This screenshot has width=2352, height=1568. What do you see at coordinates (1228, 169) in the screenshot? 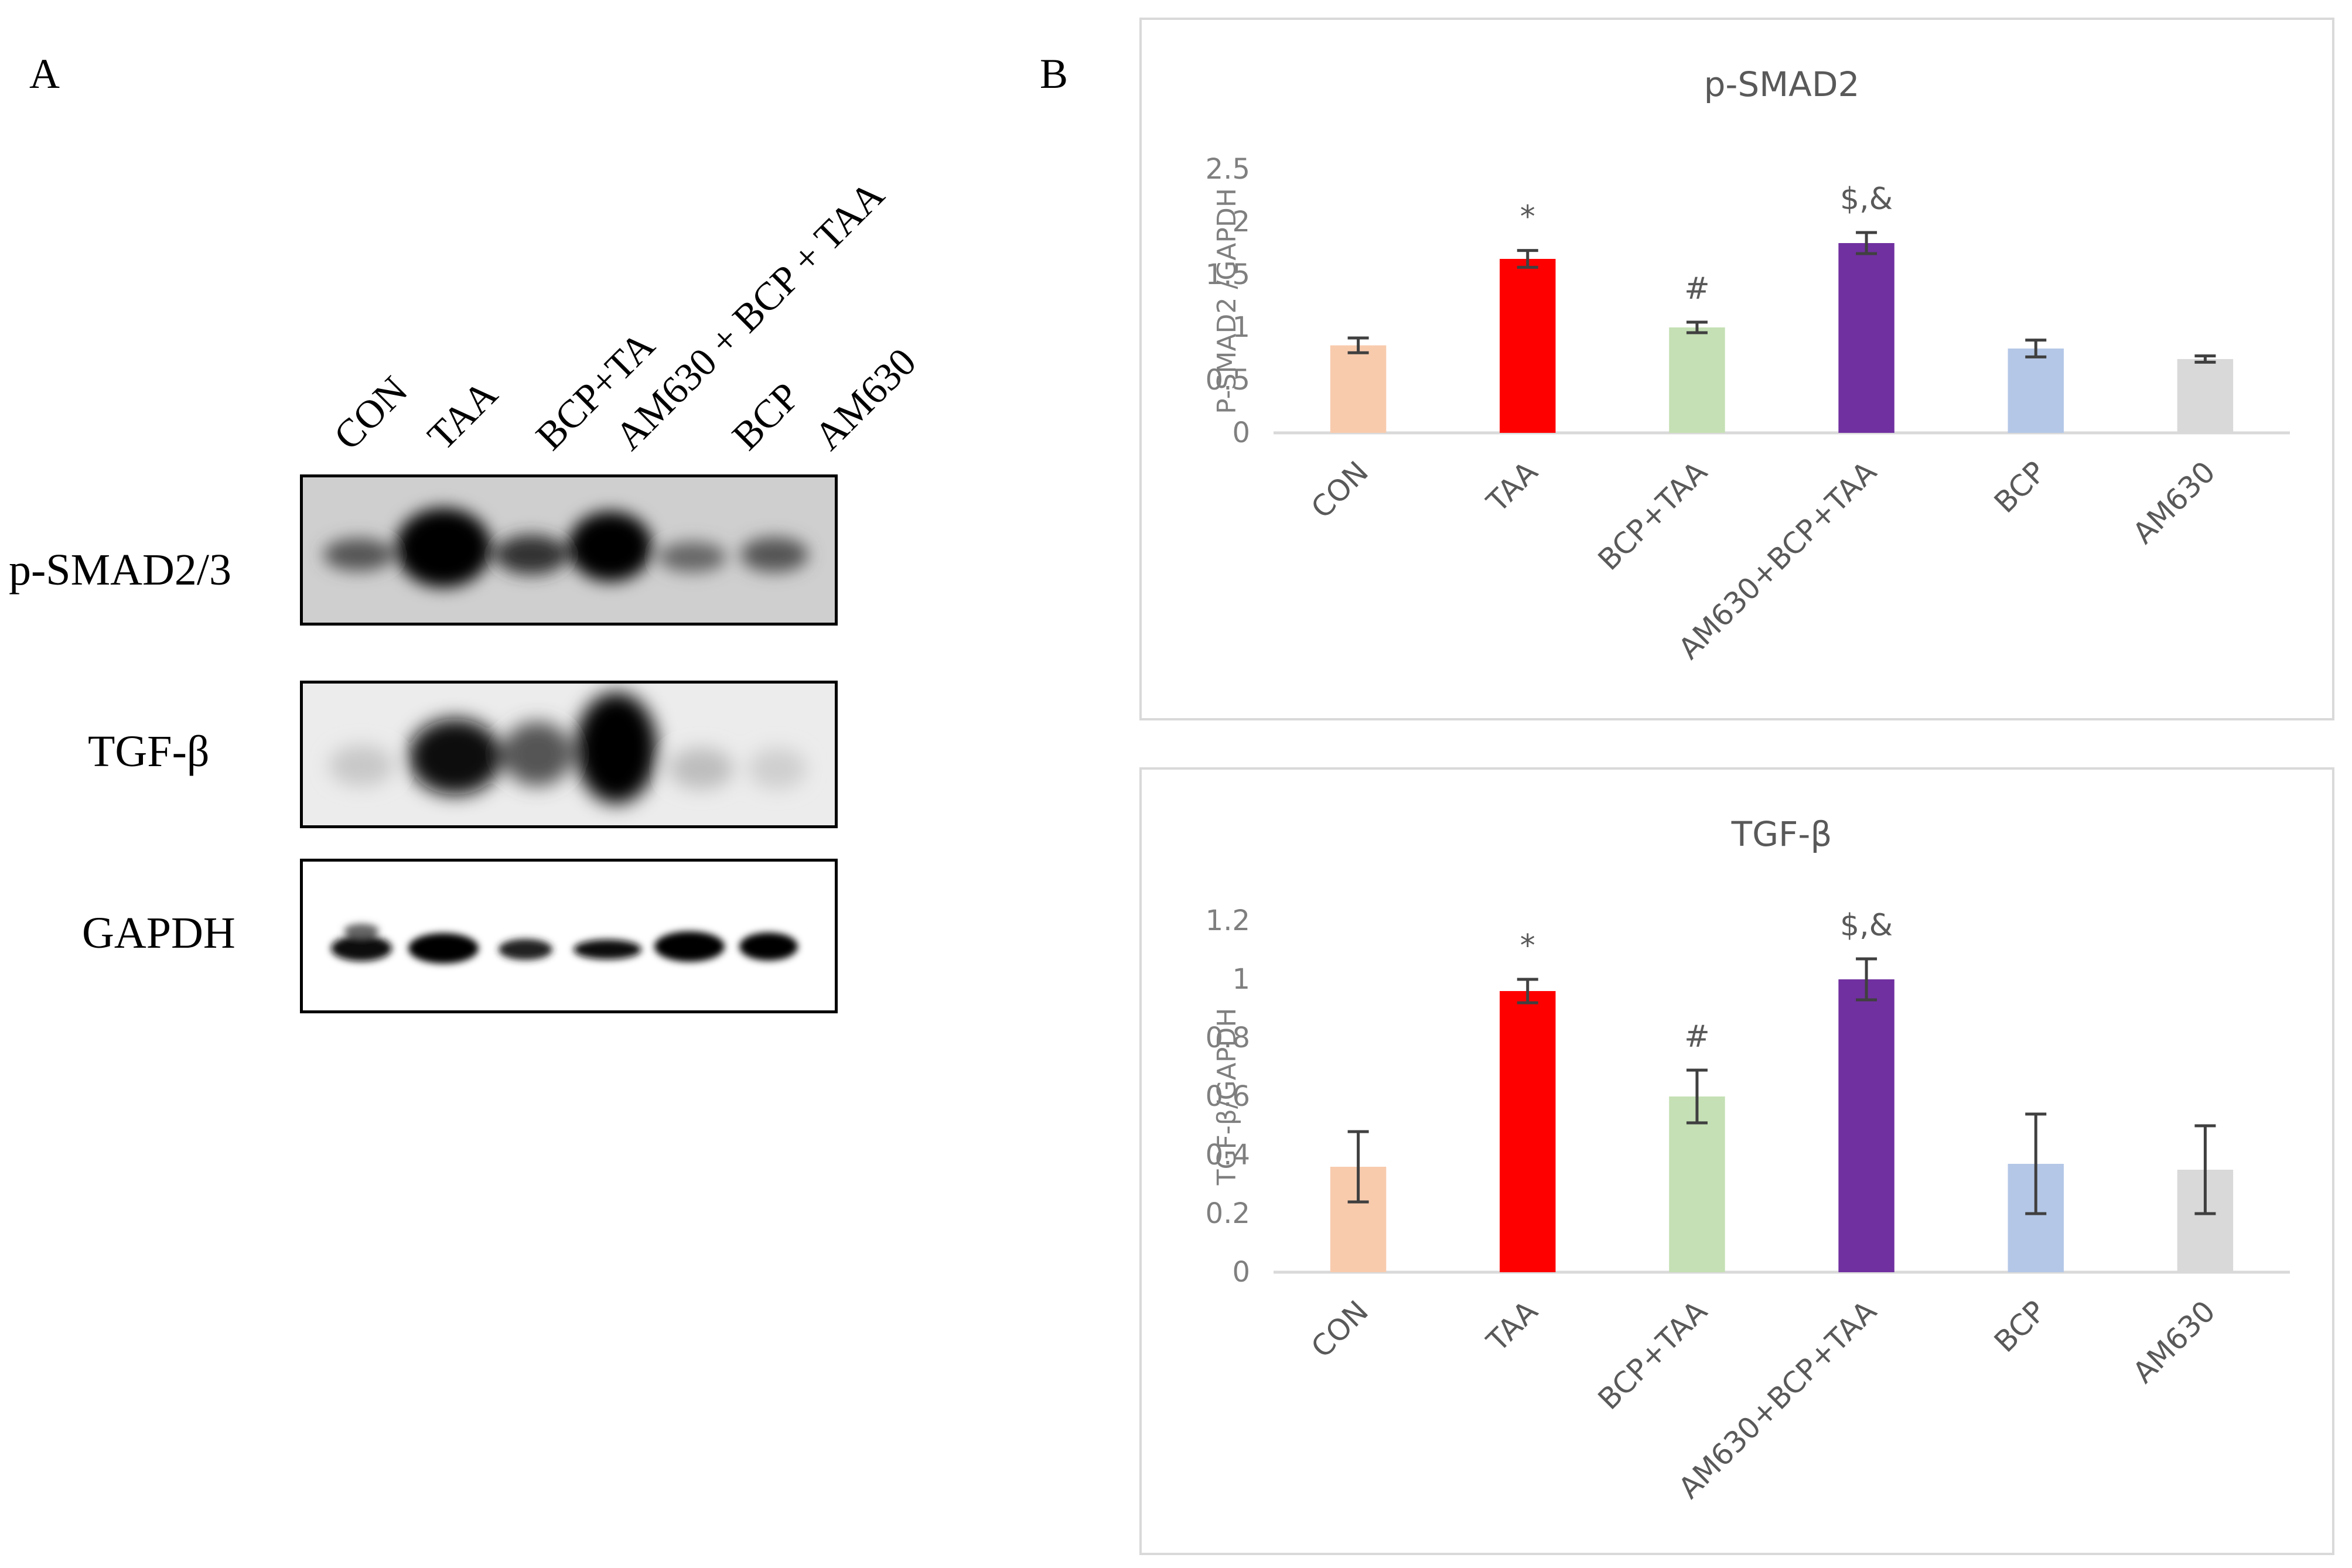
I see `y-tick-label: 2.5` at bounding box center [1228, 169].